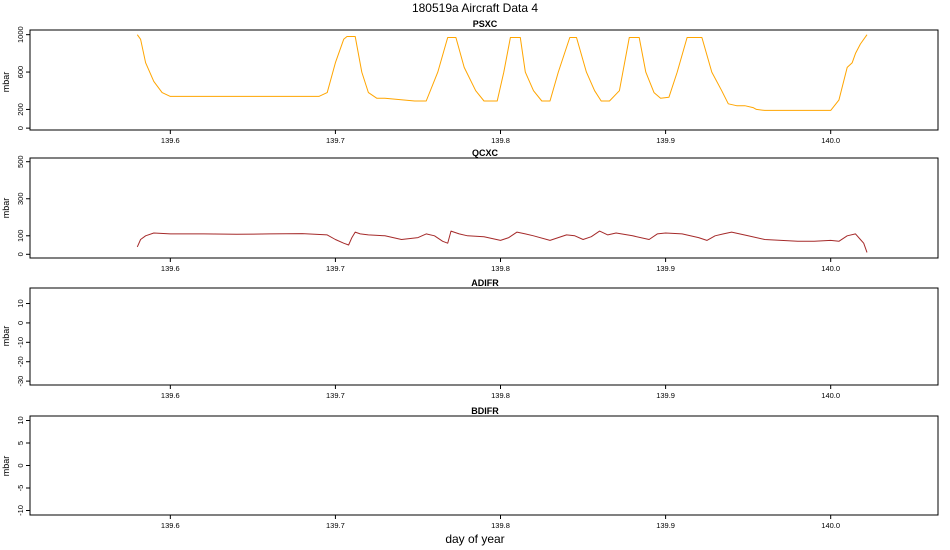 The image size is (950, 550). What do you see at coordinates (20, 361) in the screenshot?
I see `panel-adifr-y-tick-label: -20` at bounding box center [20, 361].